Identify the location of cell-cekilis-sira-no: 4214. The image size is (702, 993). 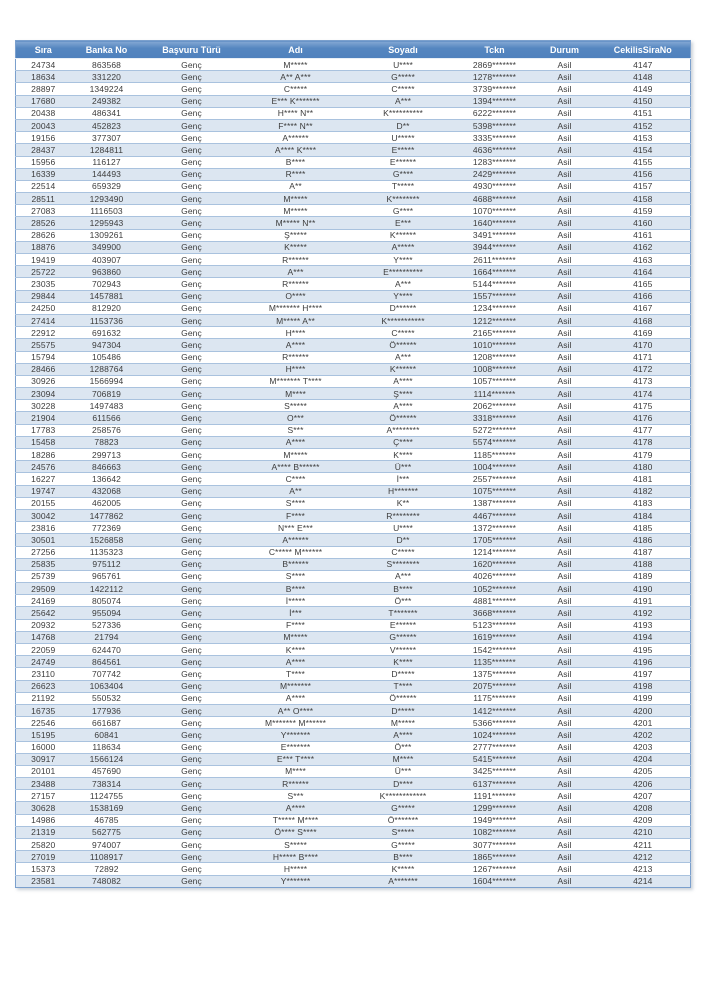
(643, 881).